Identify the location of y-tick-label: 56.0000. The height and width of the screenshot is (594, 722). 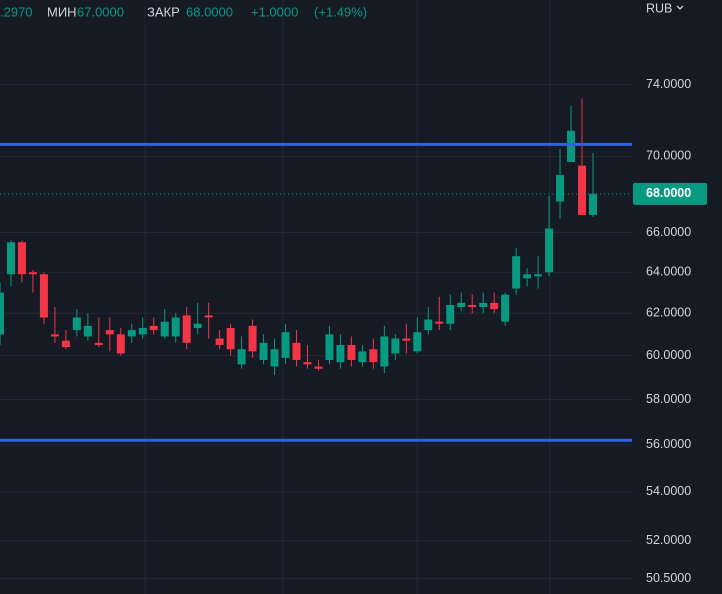
(668, 444).